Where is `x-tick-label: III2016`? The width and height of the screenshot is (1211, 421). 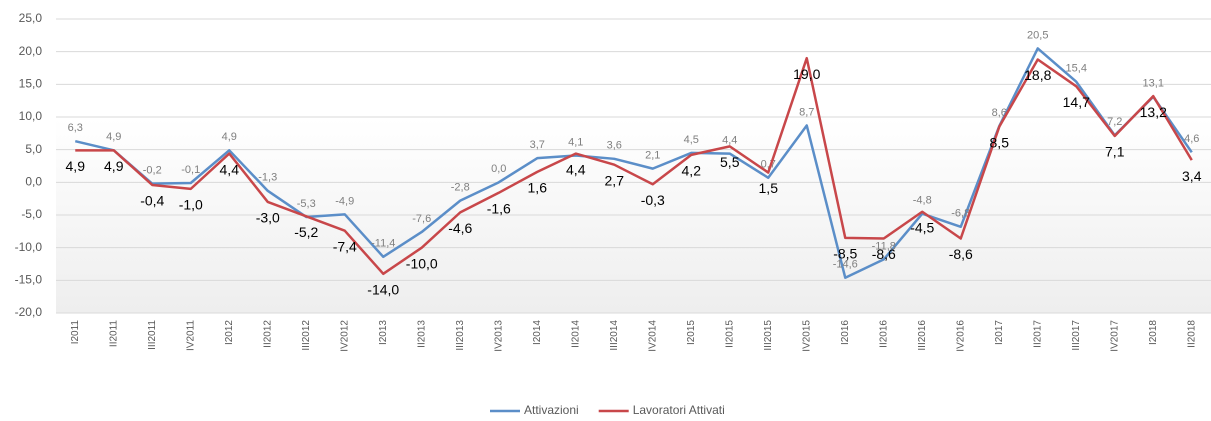
x-tick-label: III2016 is located at coordinates (922, 335).